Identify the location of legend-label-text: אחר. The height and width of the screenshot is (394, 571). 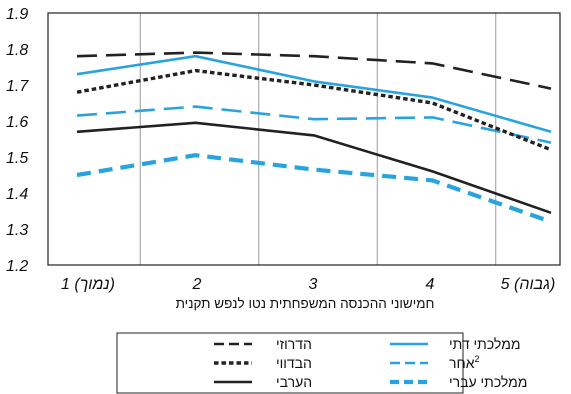
(462, 363).